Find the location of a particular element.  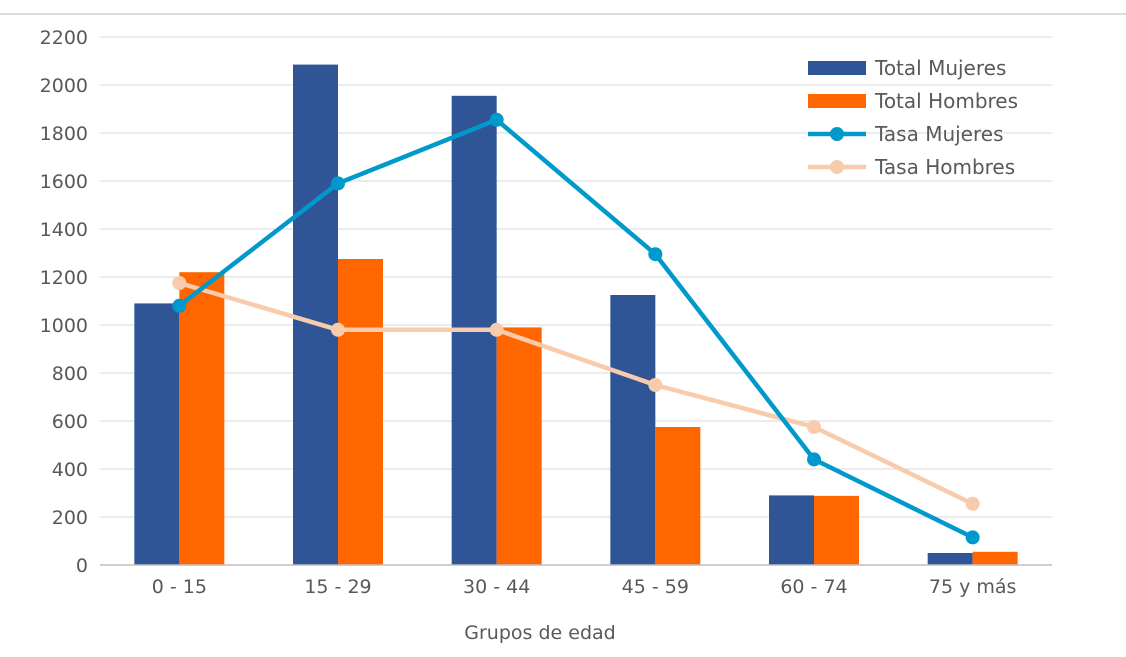

legend-label-tasa-mujeres: Tasa Mujeres is located at coordinates (939, 134).